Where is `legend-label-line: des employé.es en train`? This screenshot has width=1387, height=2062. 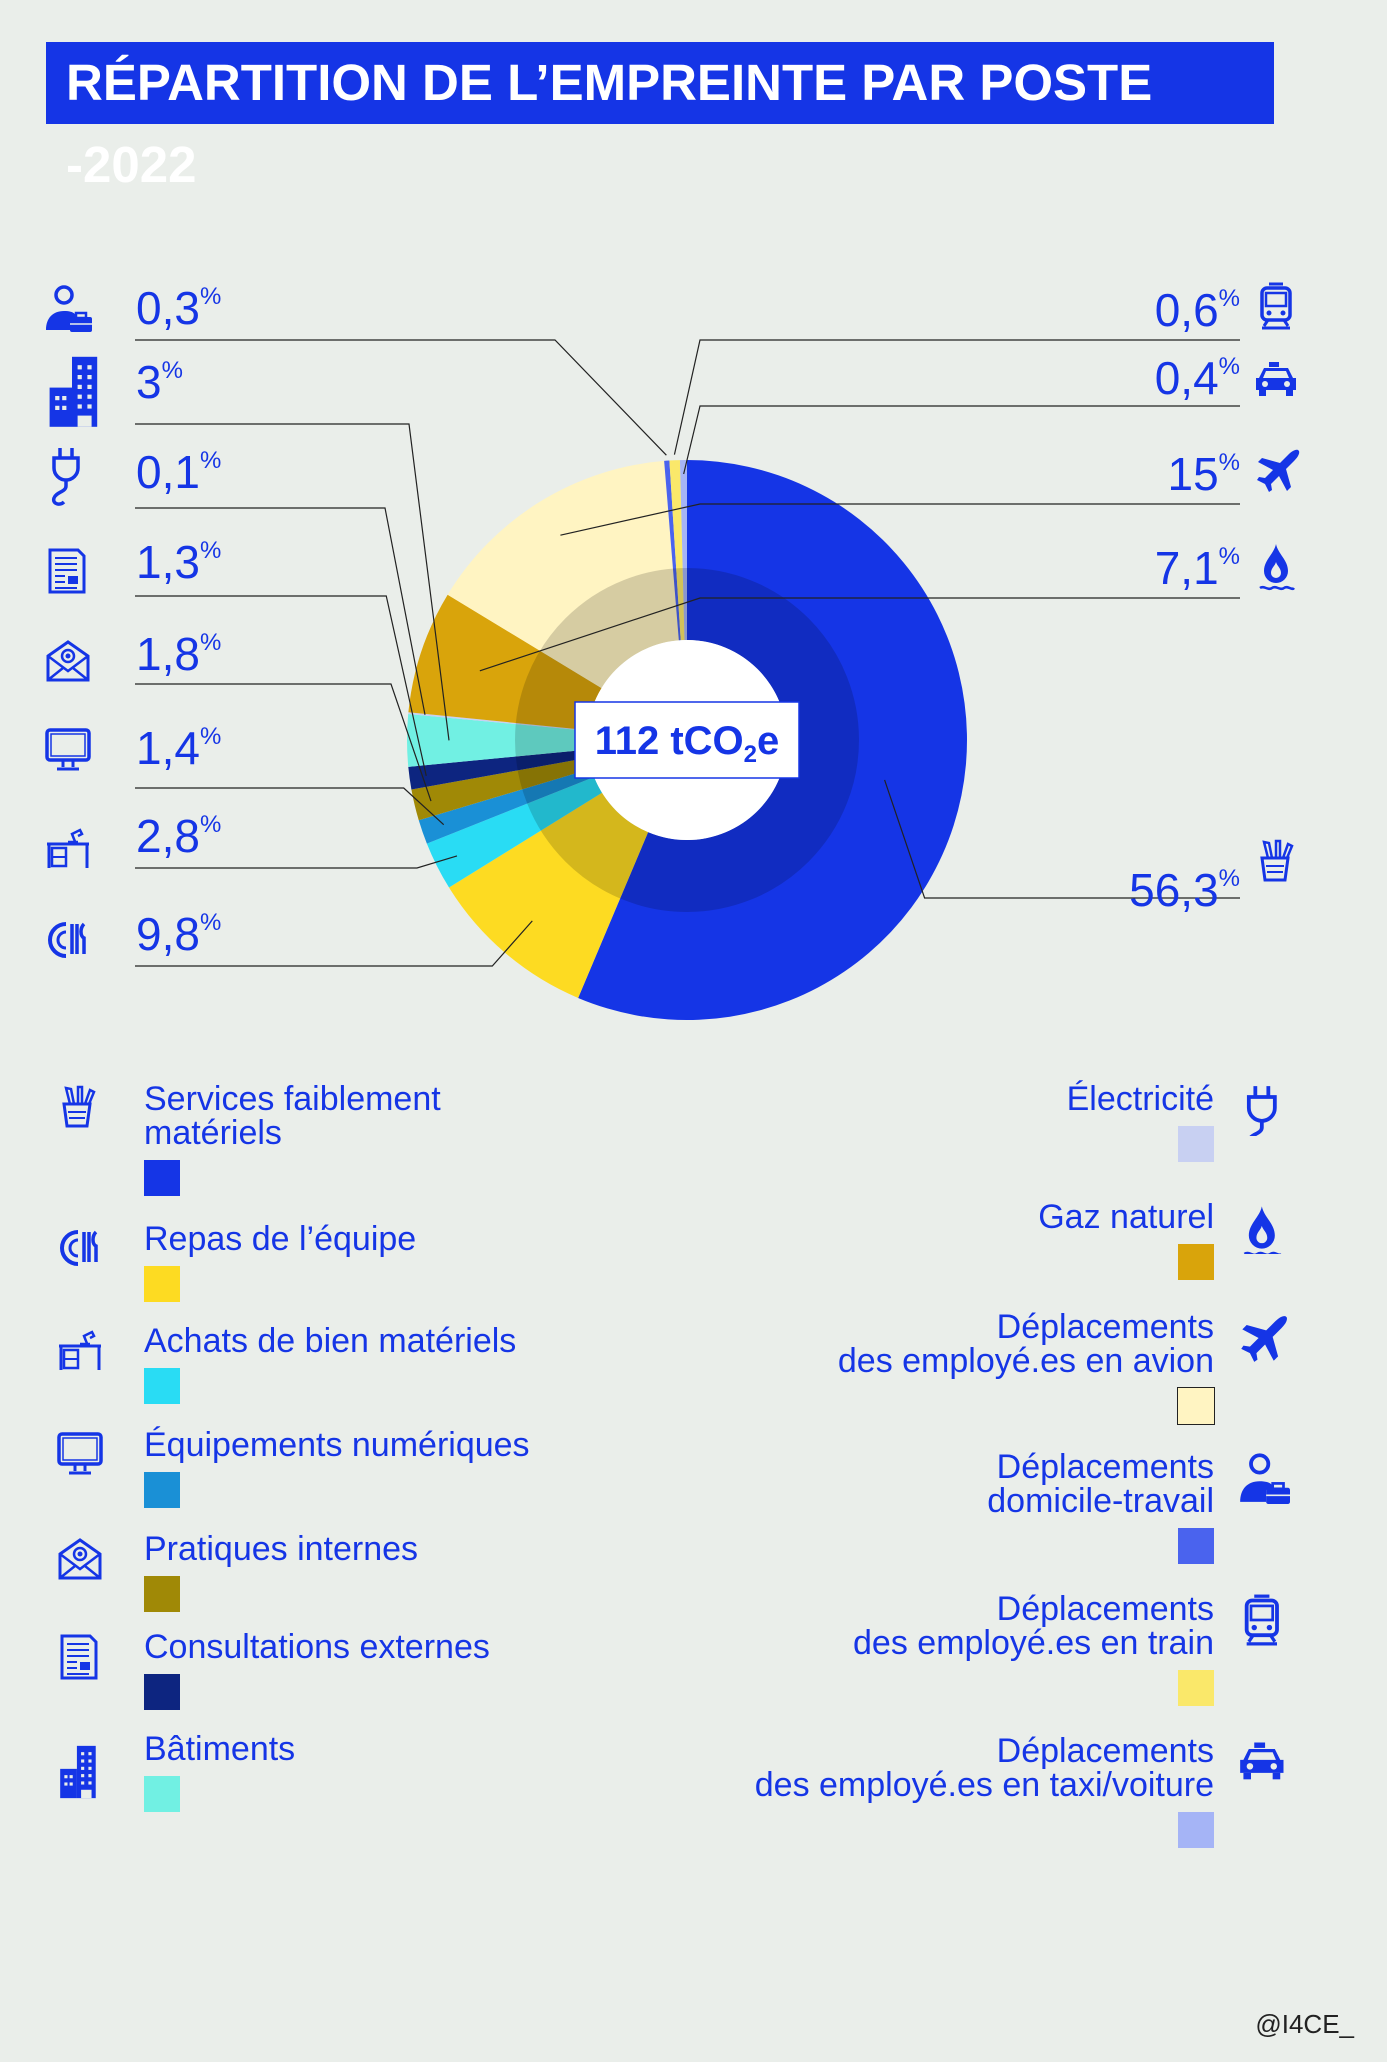 legend-label-line: des employé.es en train is located at coordinates (1033, 1643).